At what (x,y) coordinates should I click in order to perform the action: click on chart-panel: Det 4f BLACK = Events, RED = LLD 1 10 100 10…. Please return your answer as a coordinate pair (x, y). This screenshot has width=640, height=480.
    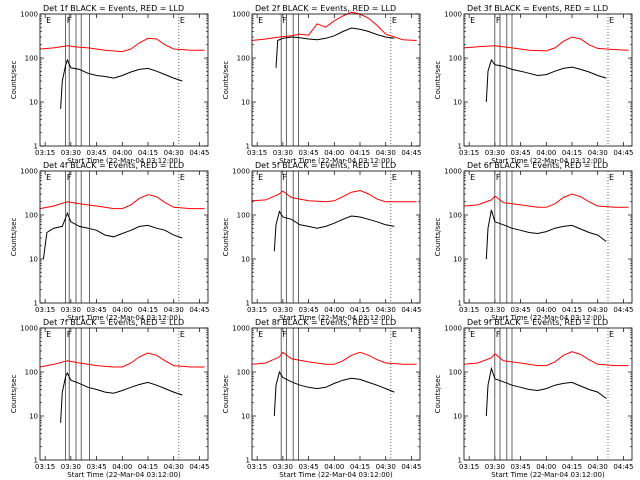
    Looking at the image, I should click on (110, 241).